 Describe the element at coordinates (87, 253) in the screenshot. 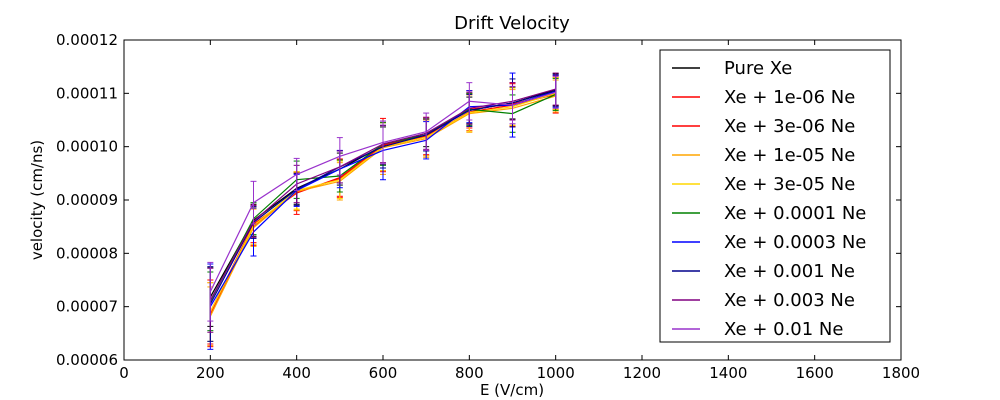

I see `y-tick-label: 0.00008` at that location.